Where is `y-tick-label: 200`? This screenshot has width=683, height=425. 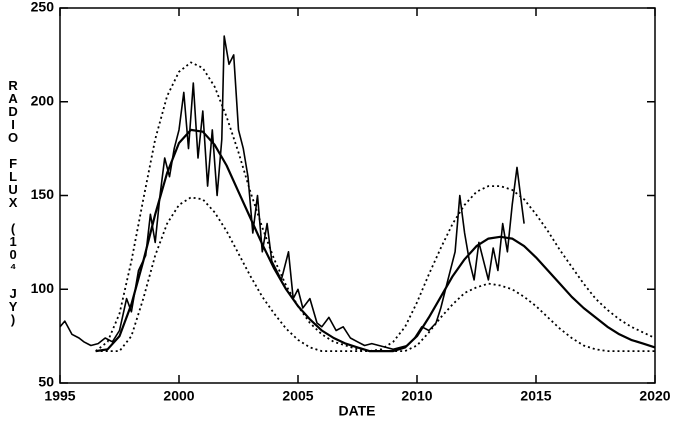 y-tick-label: 200 is located at coordinates (43, 100).